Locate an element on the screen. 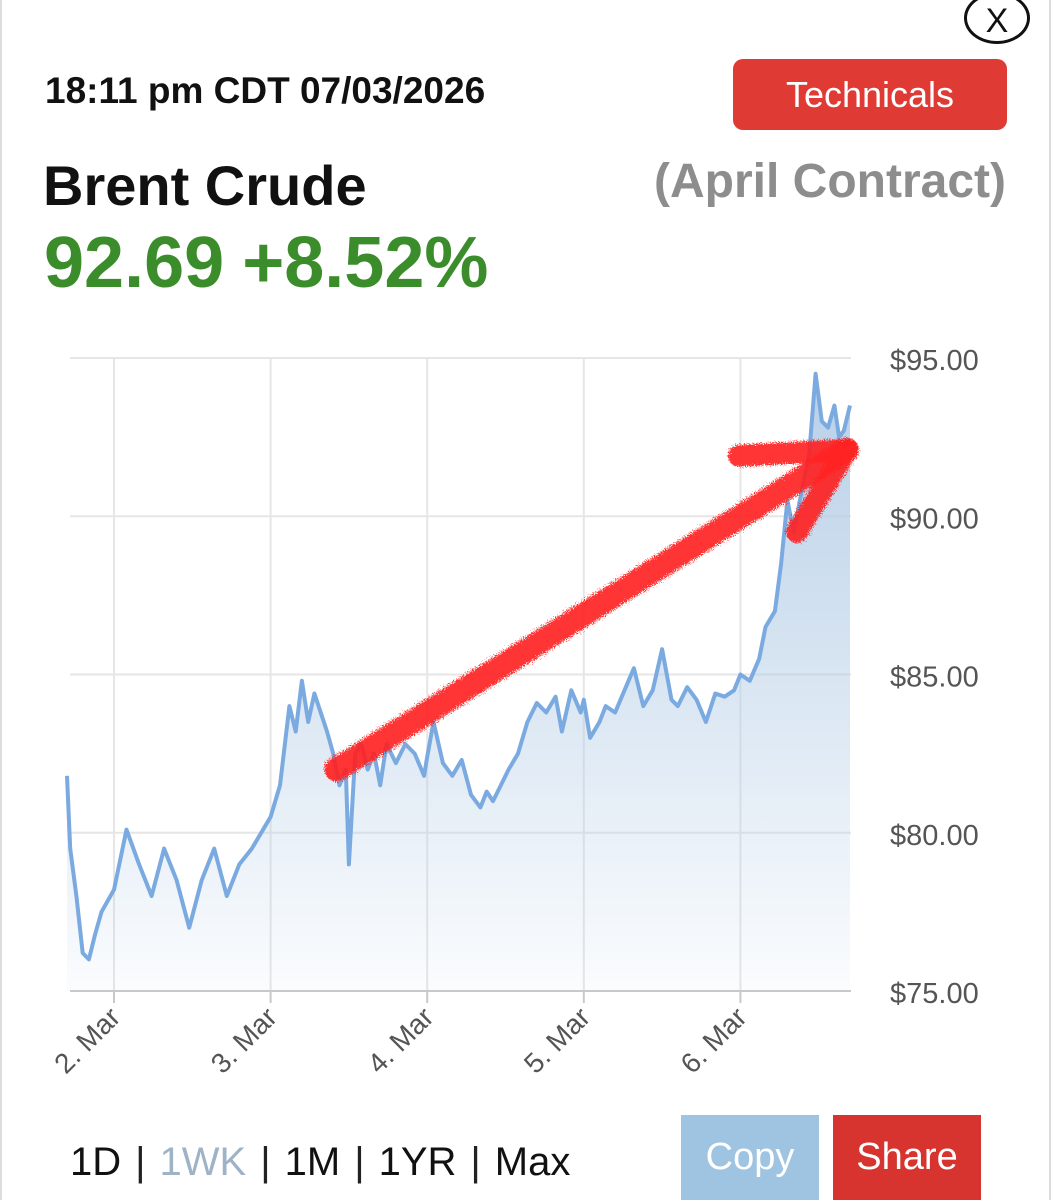  share-button: Share is located at coordinates (907, 1157).